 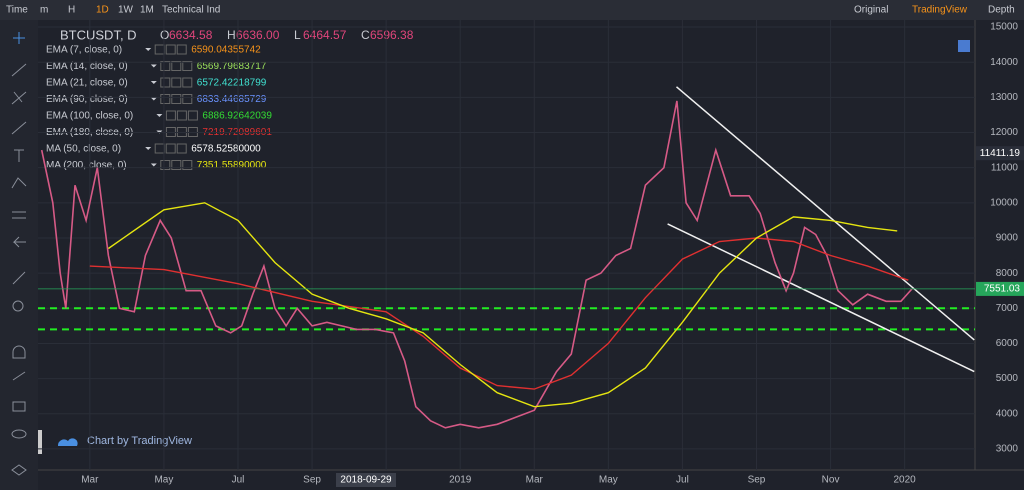 What do you see at coordinates (1004, 62) in the screenshot?
I see `y-tick-label: 14000` at bounding box center [1004, 62].